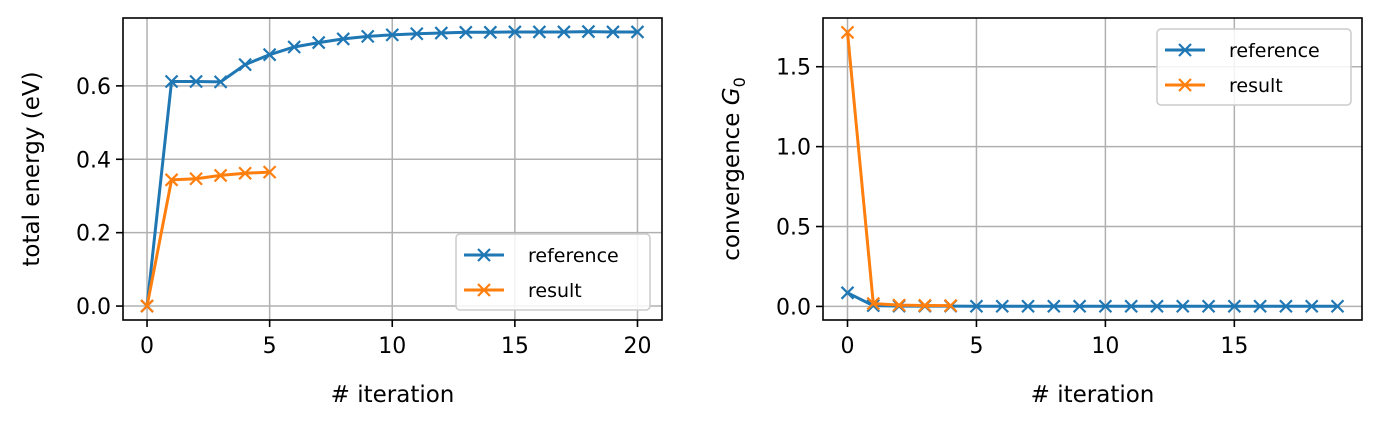 Image resolution: width=1382 pixels, height=428 pixels. What do you see at coordinates (793, 228) in the screenshot?
I see `y-tick-label: 0.5` at bounding box center [793, 228].